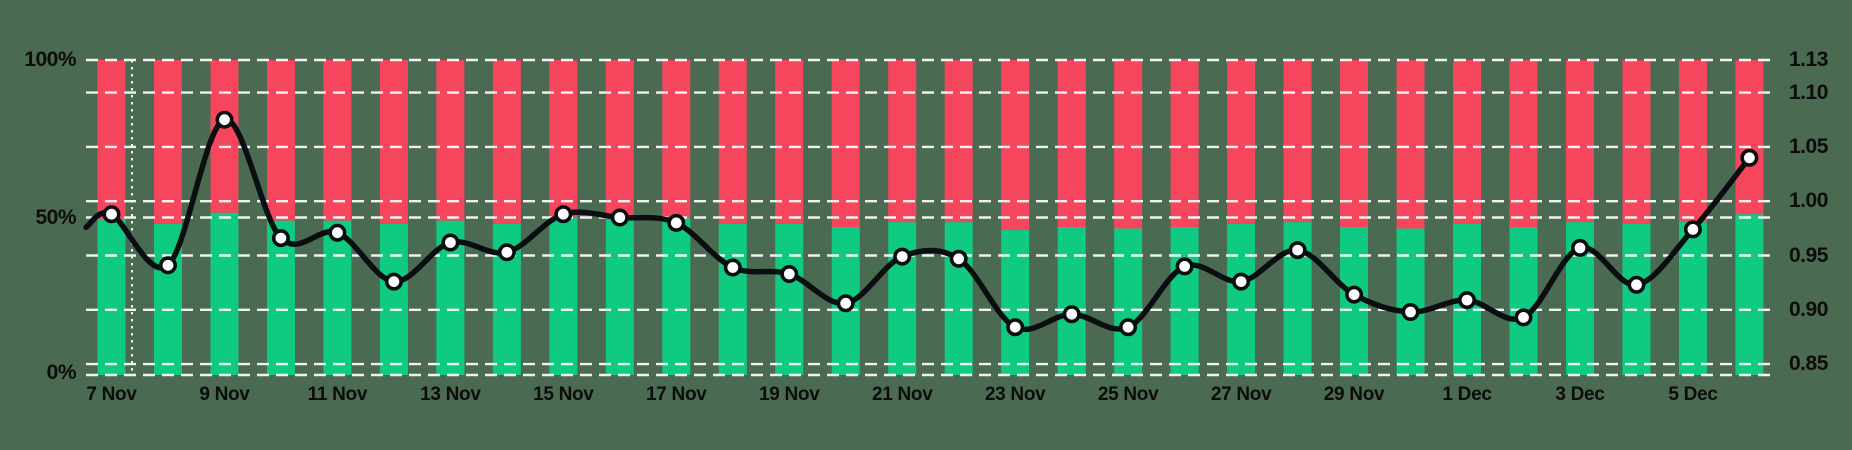 Image resolution: width=1852 pixels, height=450 pixels. What do you see at coordinates (1241, 394) in the screenshot?
I see `x-axis-tick-label: 27 Nov` at bounding box center [1241, 394].